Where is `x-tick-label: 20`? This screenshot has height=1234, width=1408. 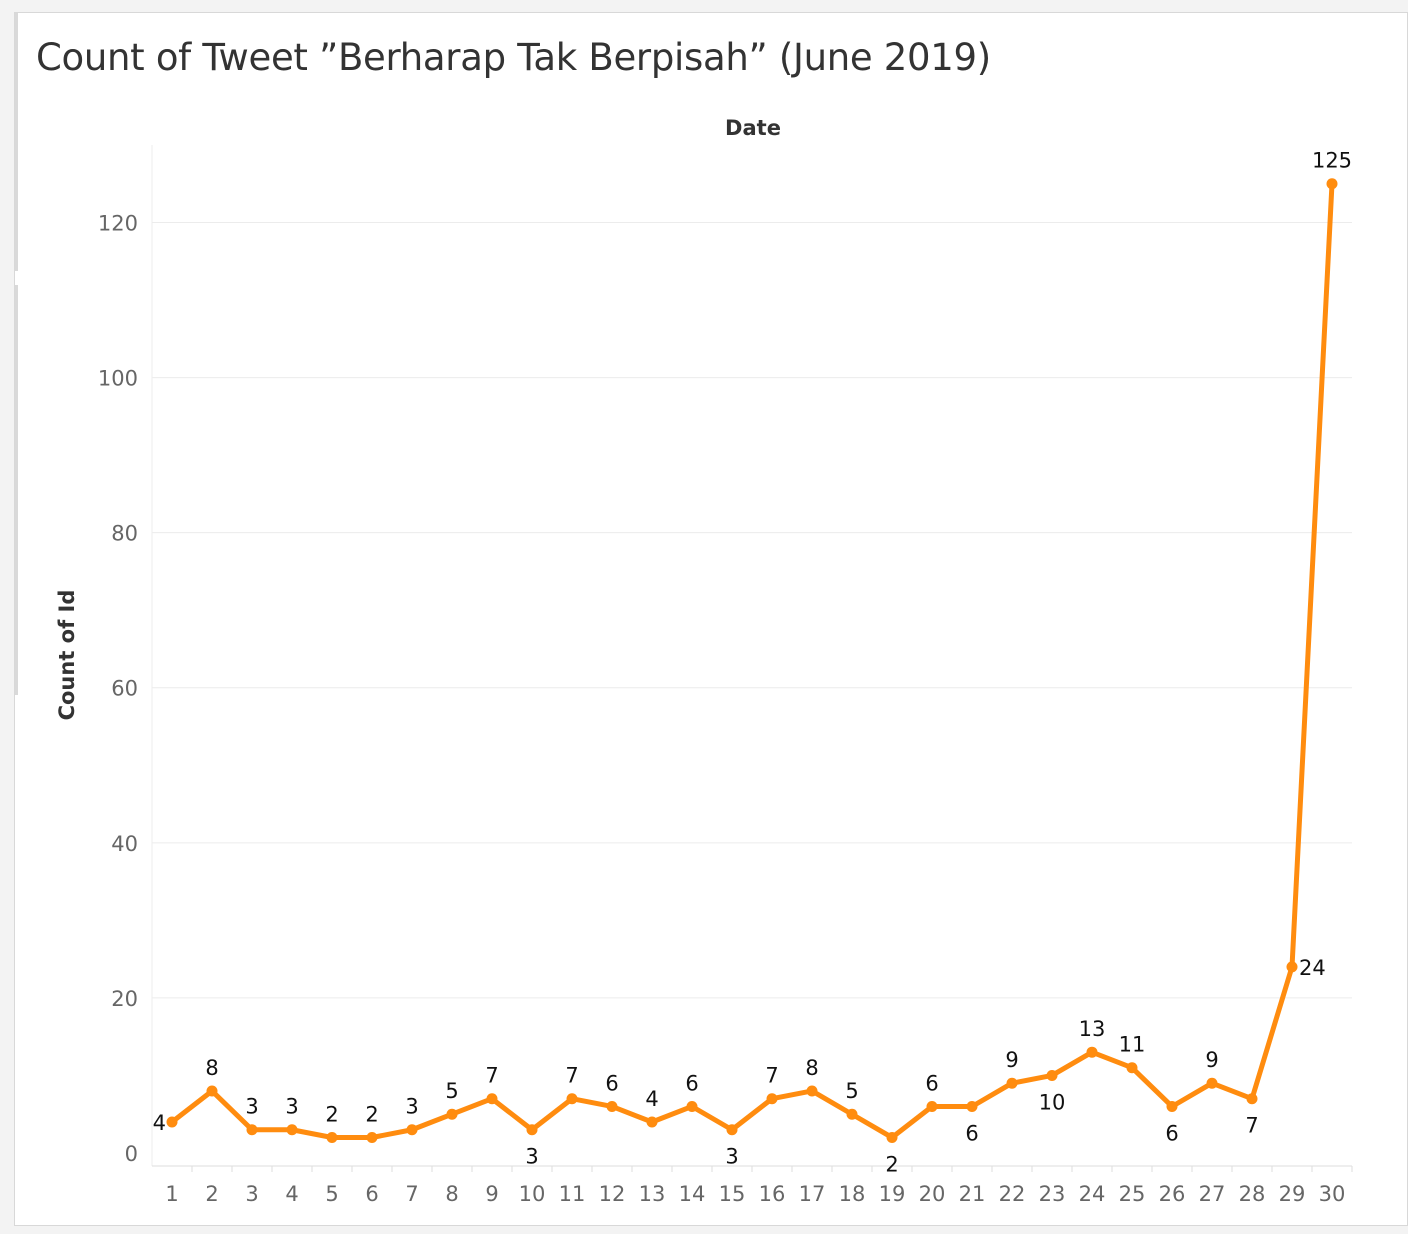 x-tick-label: 20 is located at coordinates (932, 1194).